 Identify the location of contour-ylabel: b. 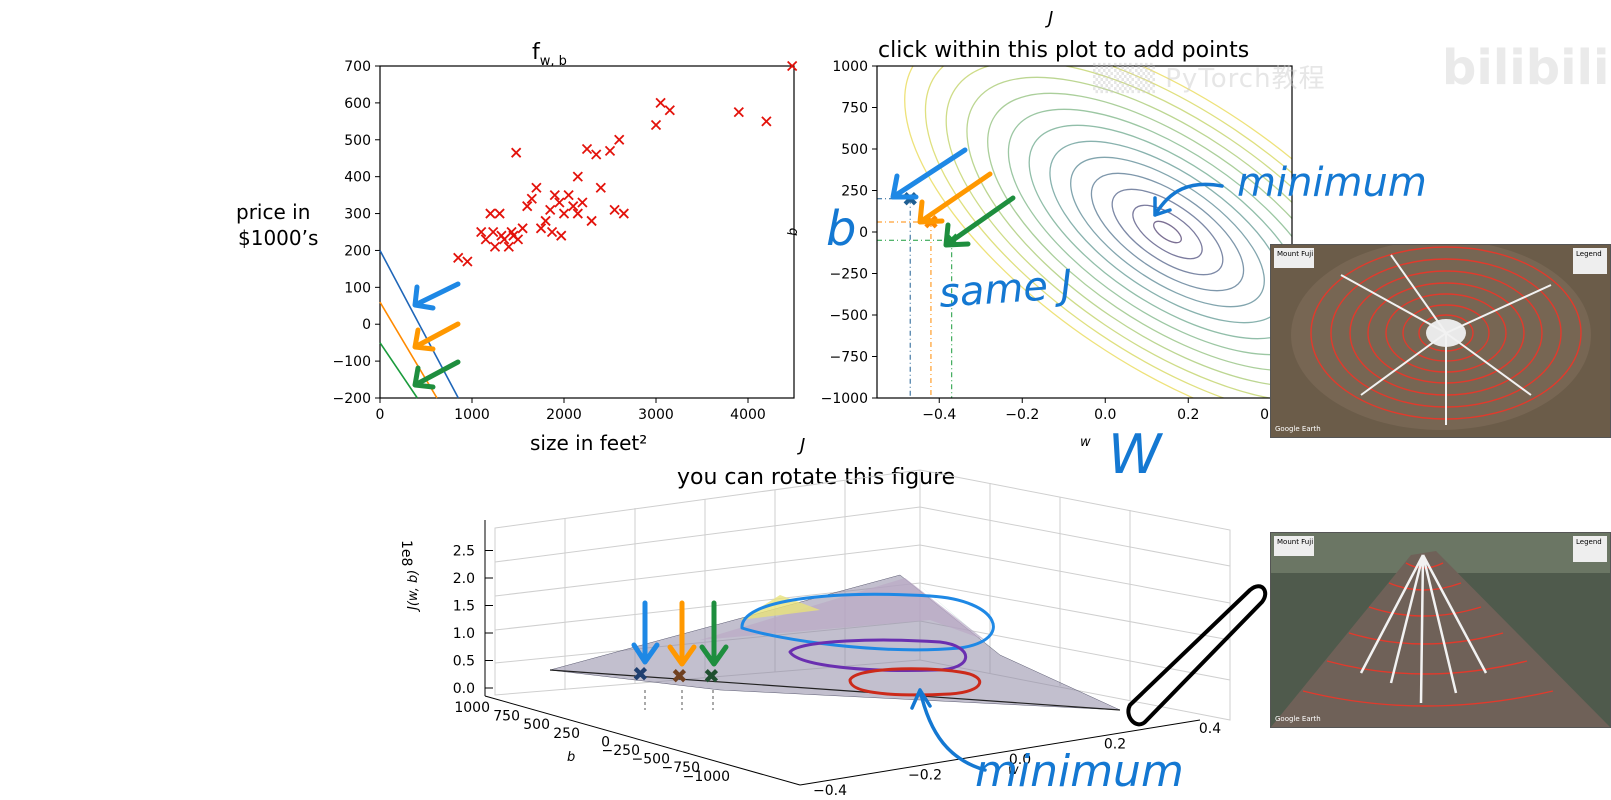
(793, 232).